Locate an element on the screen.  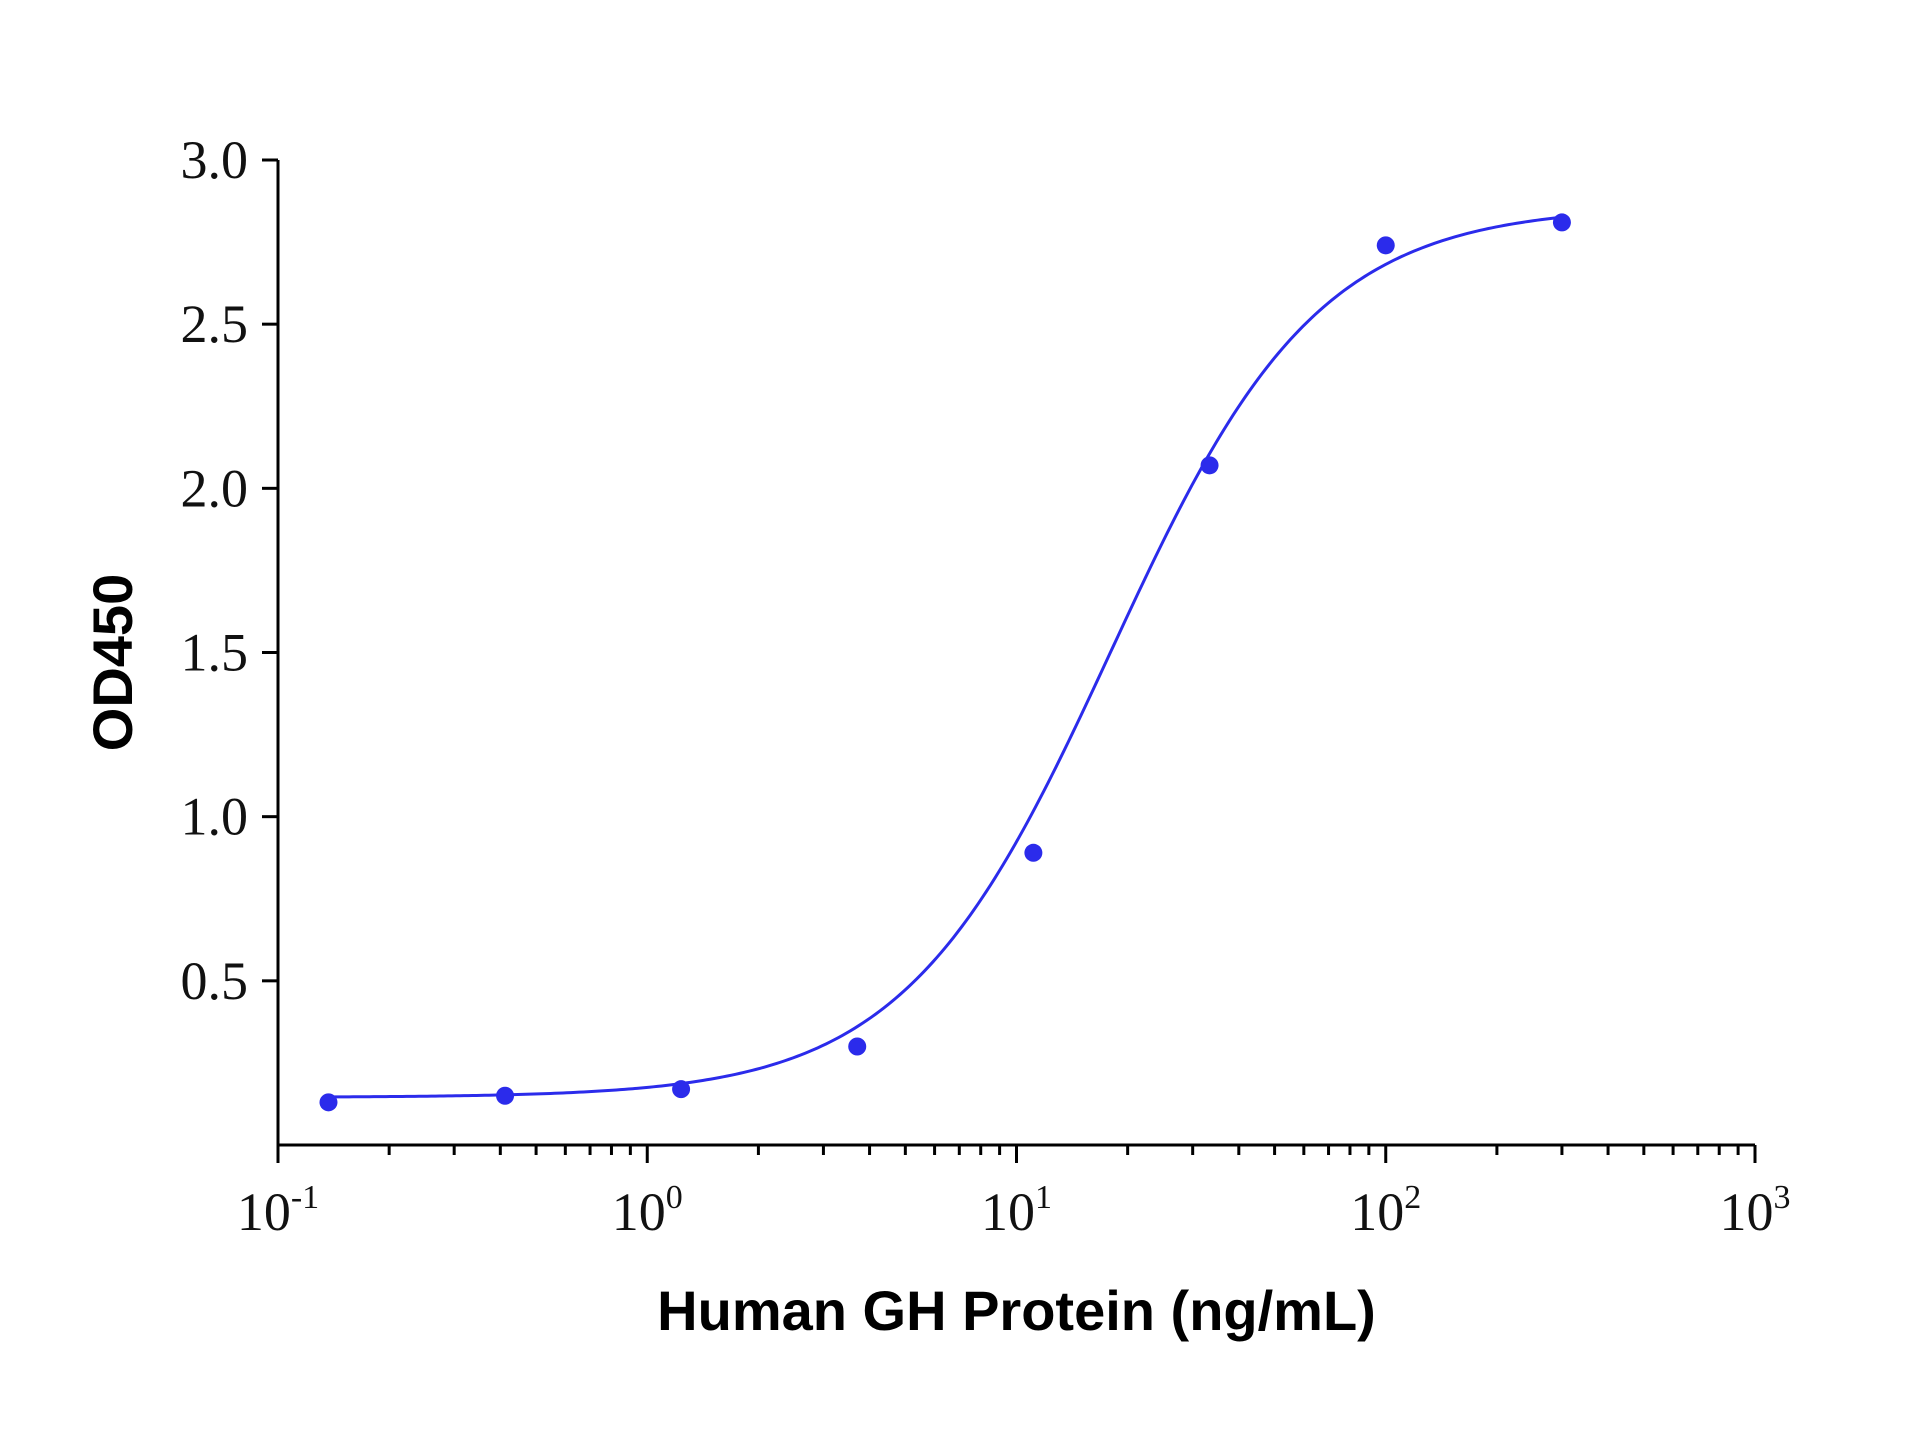
x-tick-exponent: 2 is located at coordinates (1412, 1197).